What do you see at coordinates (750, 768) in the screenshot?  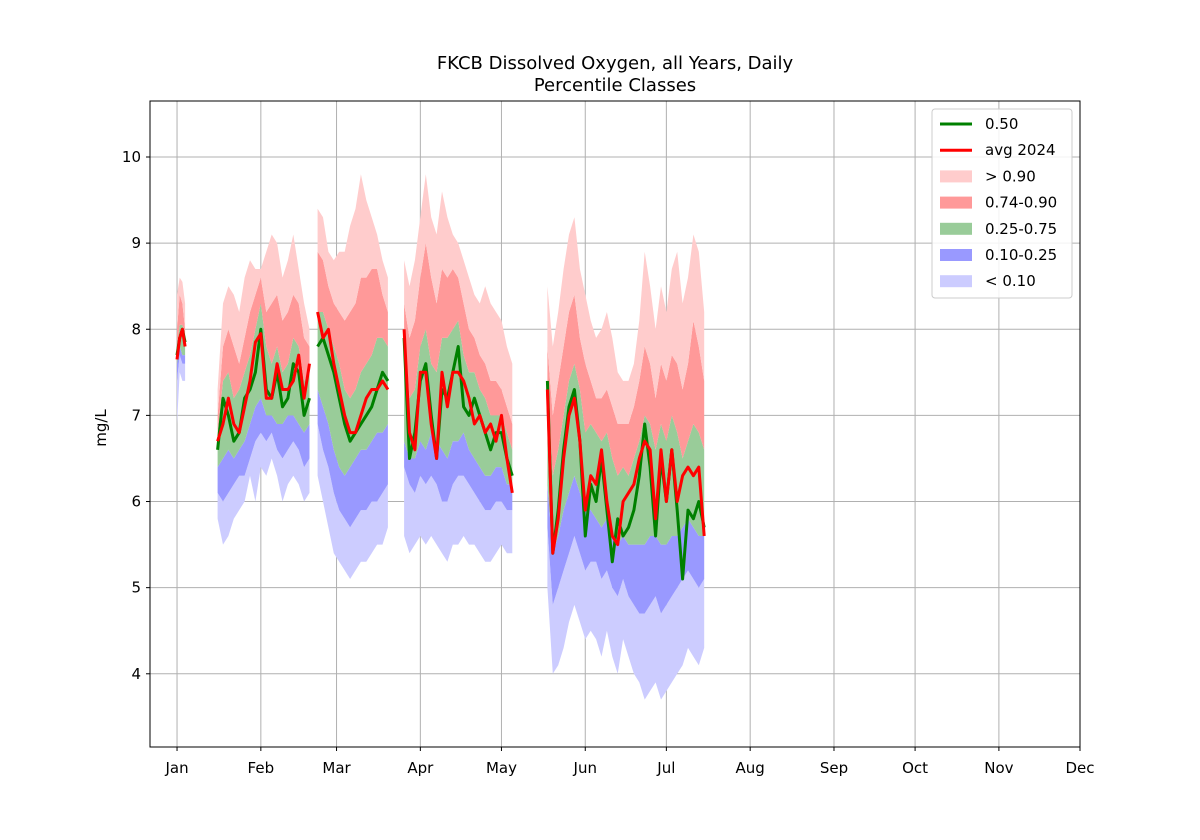 I see `x-tick-label: Aug` at bounding box center [750, 768].